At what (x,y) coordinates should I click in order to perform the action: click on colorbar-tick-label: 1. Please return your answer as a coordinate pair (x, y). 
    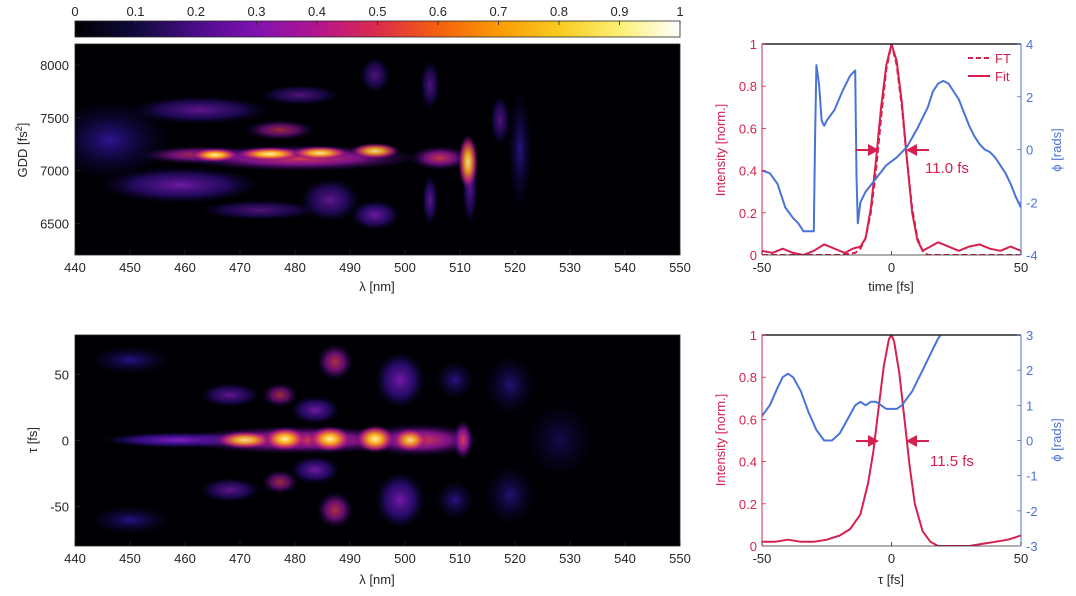
    Looking at the image, I should click on (679, 11).